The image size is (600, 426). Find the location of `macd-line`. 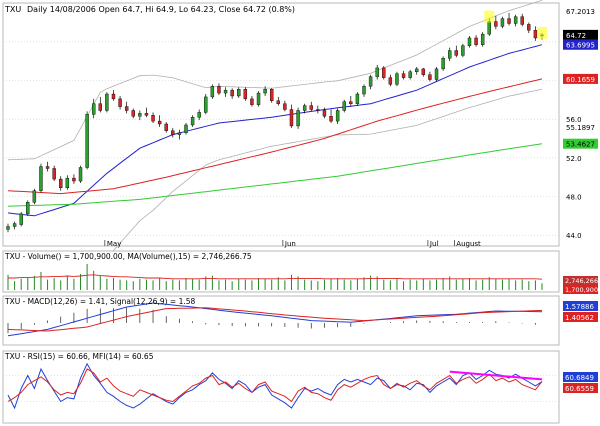

macd-line is located at coordinates (275, 319).